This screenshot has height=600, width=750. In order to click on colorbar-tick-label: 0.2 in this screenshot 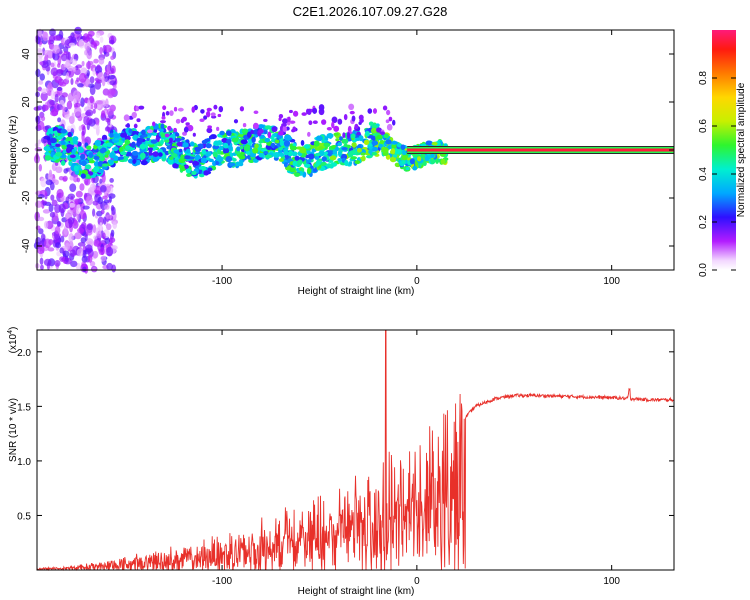, I will do `click(703, 222)`.